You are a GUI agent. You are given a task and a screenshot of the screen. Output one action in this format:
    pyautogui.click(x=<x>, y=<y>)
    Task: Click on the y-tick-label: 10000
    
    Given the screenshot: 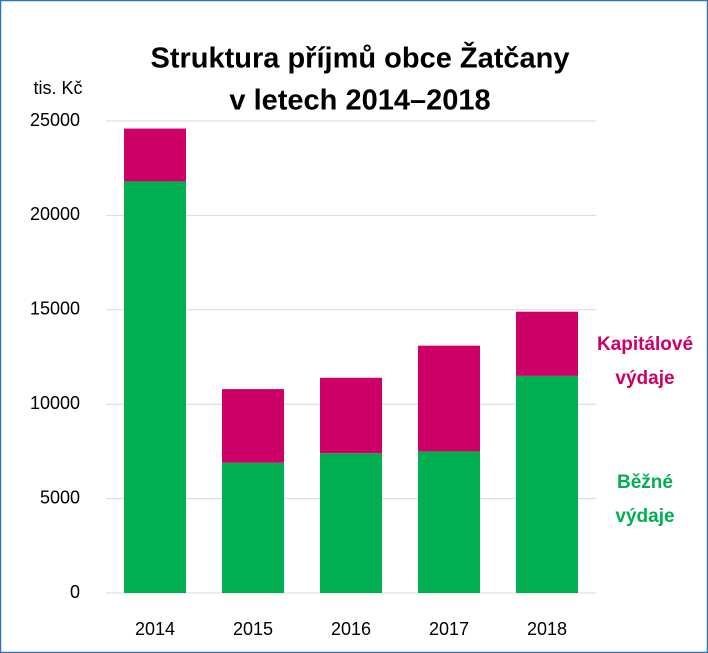 What is the action you would take?
    pyautogui.click(x=55, y=403)
    